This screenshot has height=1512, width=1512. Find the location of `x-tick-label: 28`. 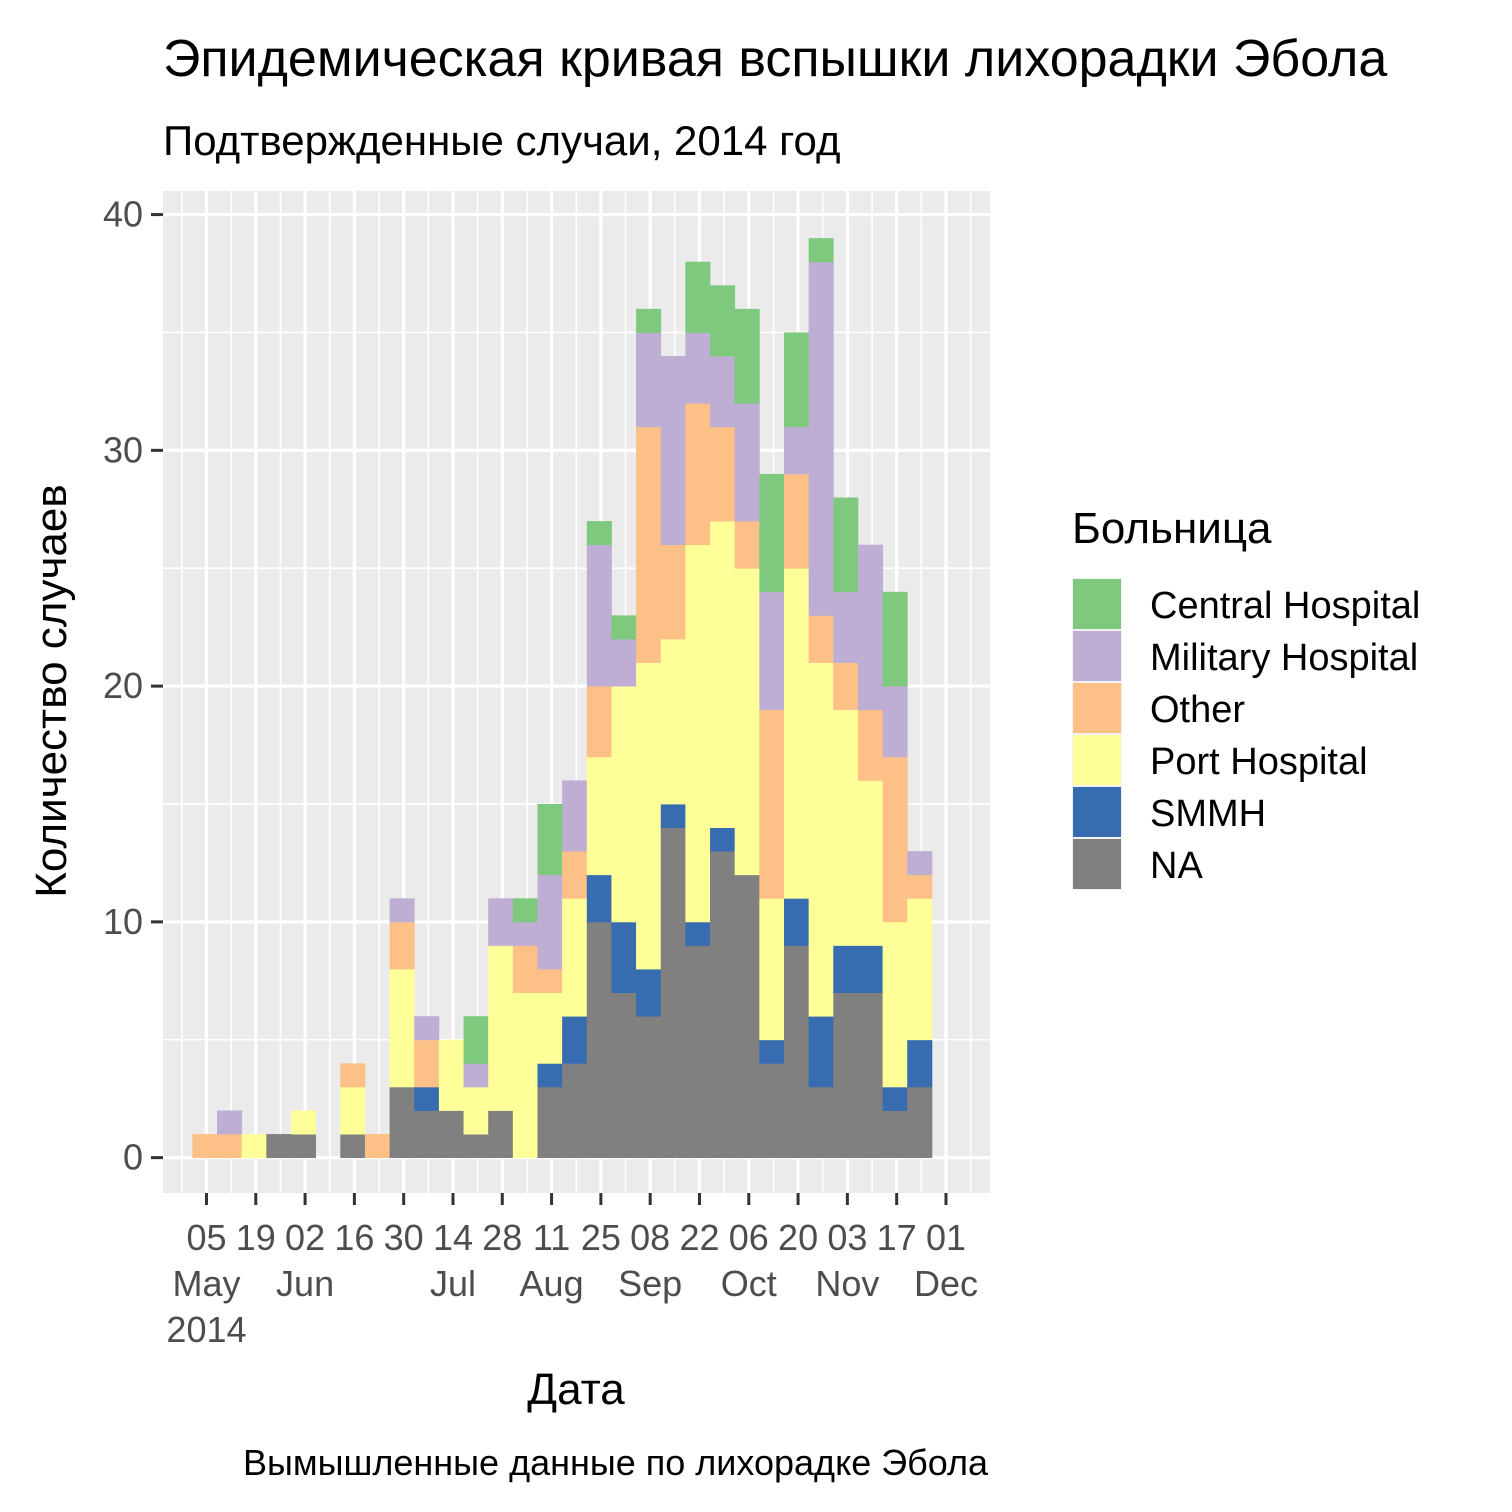

x-tick-label: 28 is located at coordinates (502, 1237).